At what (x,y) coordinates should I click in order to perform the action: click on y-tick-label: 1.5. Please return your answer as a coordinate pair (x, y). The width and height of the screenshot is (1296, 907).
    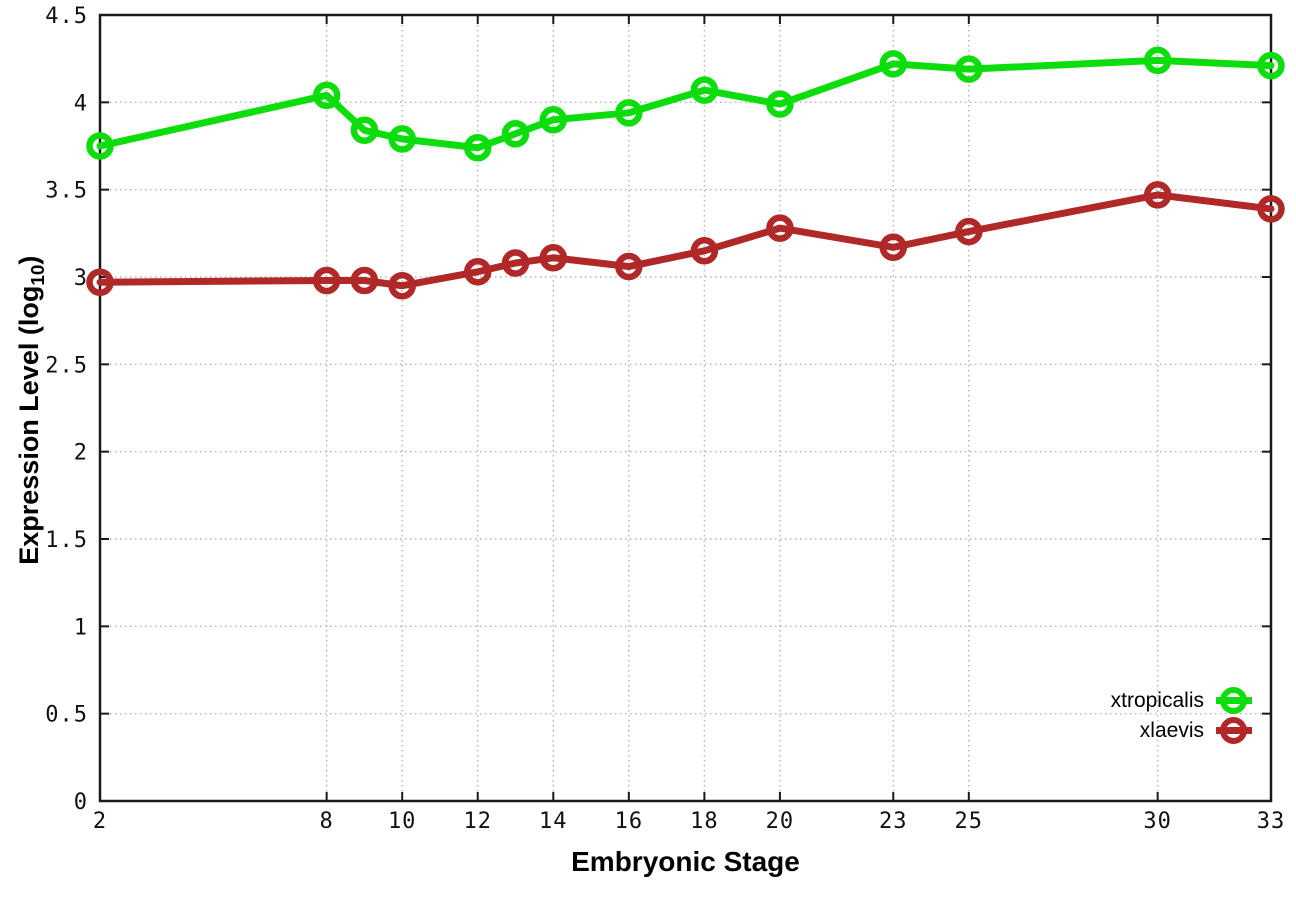
    Looking at the image, I should click on (66, 540).